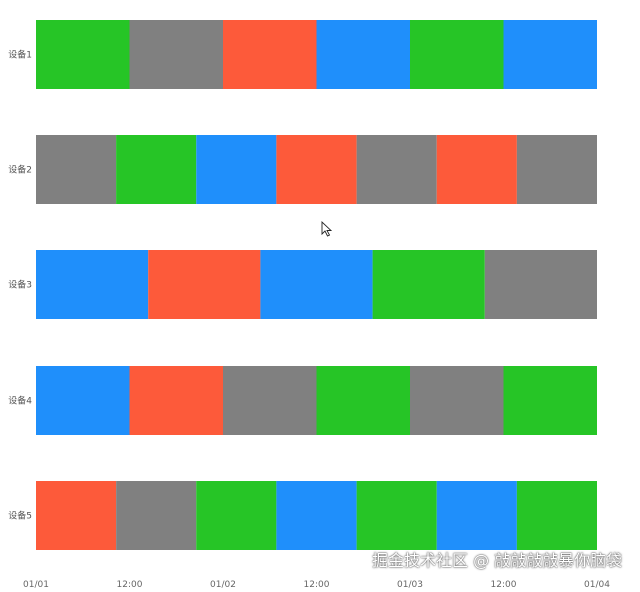 The image size is (640, 592). I want to click on x-axis-tick-label: 01/03, so click(410, 585).